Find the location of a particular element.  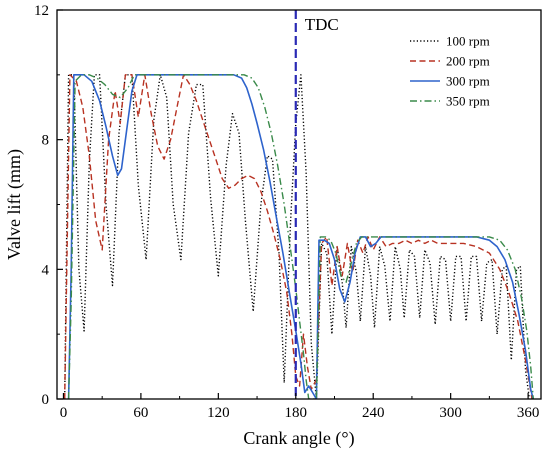

legend-label: 300 rpm is located at coordinates (468, 81).